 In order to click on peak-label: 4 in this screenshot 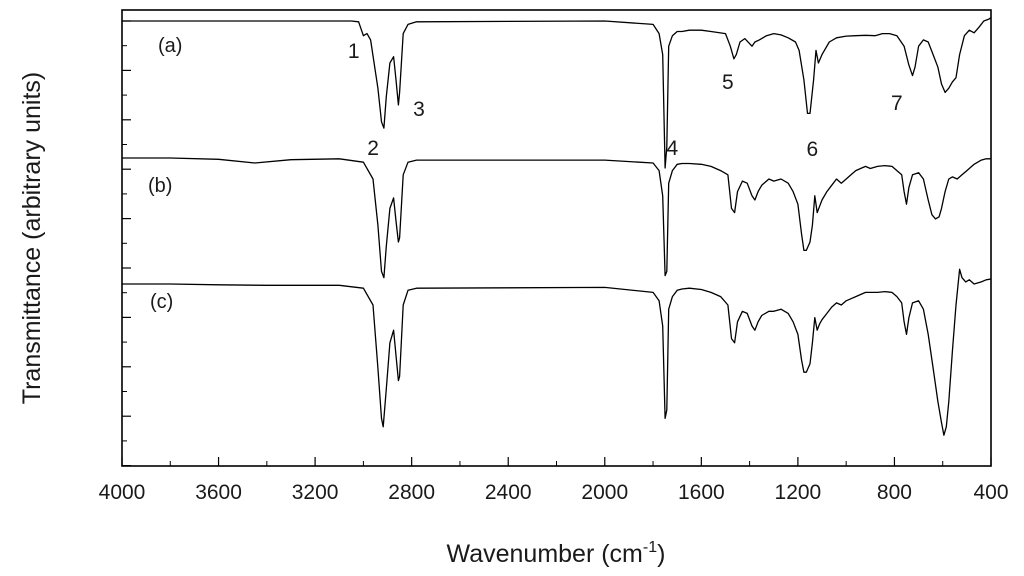, I will do `click(673, 148)`.